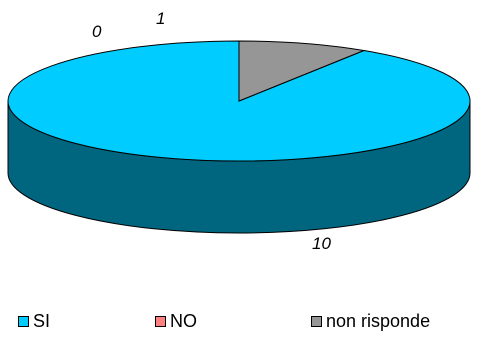 The width and height of the screenshot is (478, 337). What do you see at coordinates (302, 71) in the screenshot?
I see `pie-slice-non-risponde` at bounding box center [302, 71].